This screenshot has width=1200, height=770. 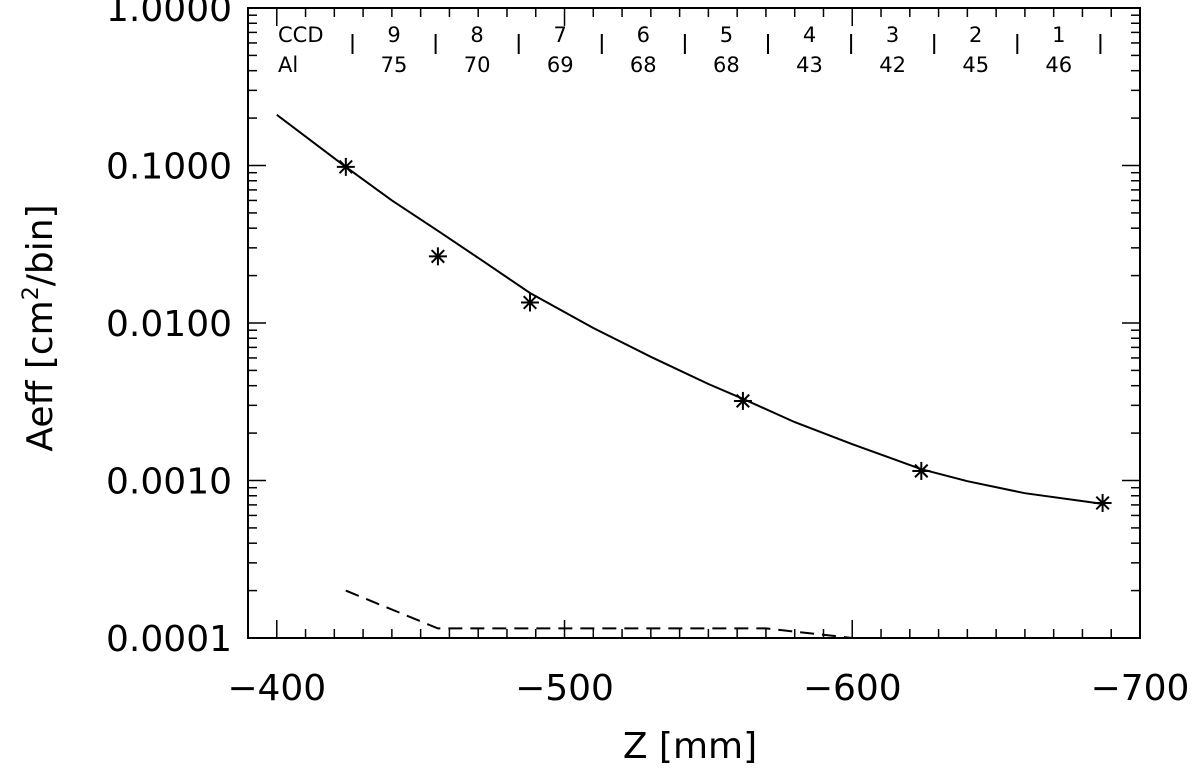 What do you see at coordinates (169, 167) in the screenshot?
I see `y-tick-label: 0.1000` at bounding box center [169, 167].